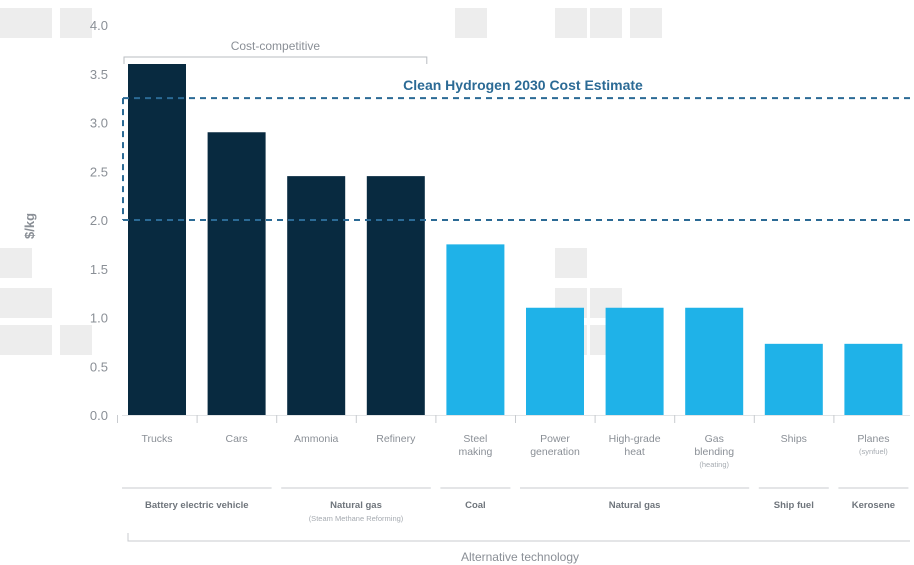 The height and width of the screenshot is (565, 914). What do you see at coordinates (794, 505) in the screenshot?
I see `group-label: Ship fuel` at bounding box center [794, 505].